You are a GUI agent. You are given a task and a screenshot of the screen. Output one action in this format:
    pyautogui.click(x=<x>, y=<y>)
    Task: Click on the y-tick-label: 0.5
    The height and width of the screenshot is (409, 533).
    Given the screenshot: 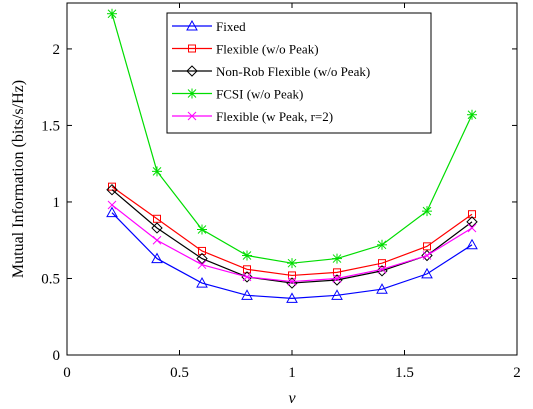 What is the action you would take?
    pyautogui.click(x=50, y=279)
    